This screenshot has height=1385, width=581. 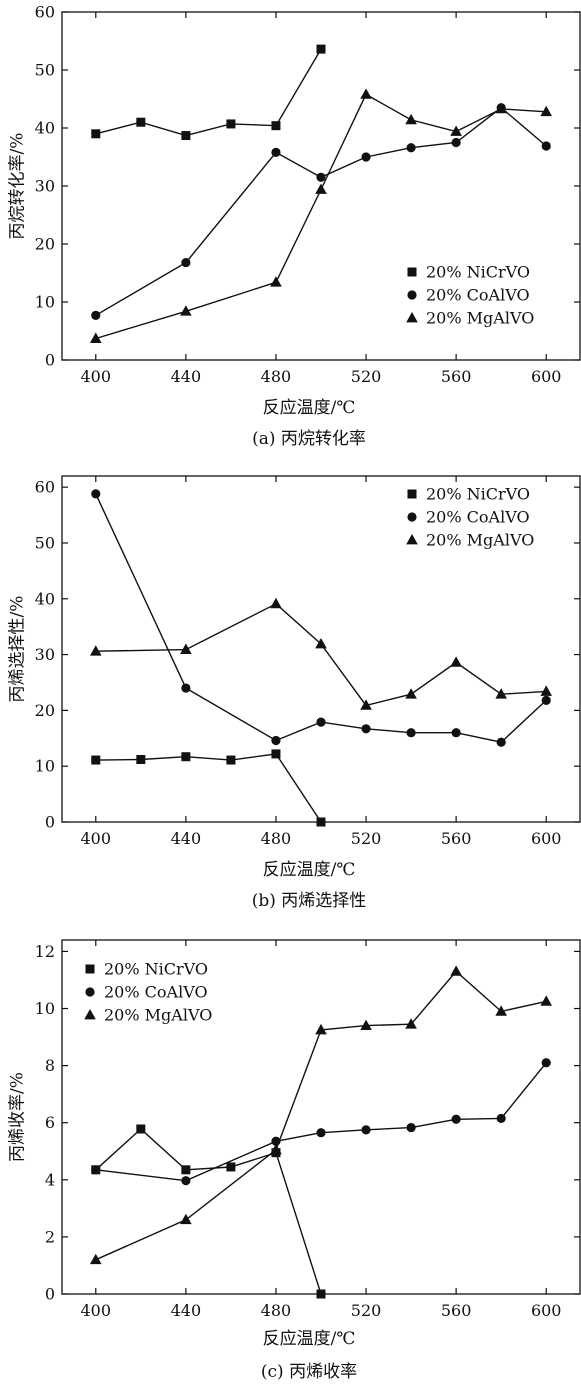 What do you see at coordinates (321, 653) in the screenshot?
I see `series-triangle` at bounding box center [321, 653].